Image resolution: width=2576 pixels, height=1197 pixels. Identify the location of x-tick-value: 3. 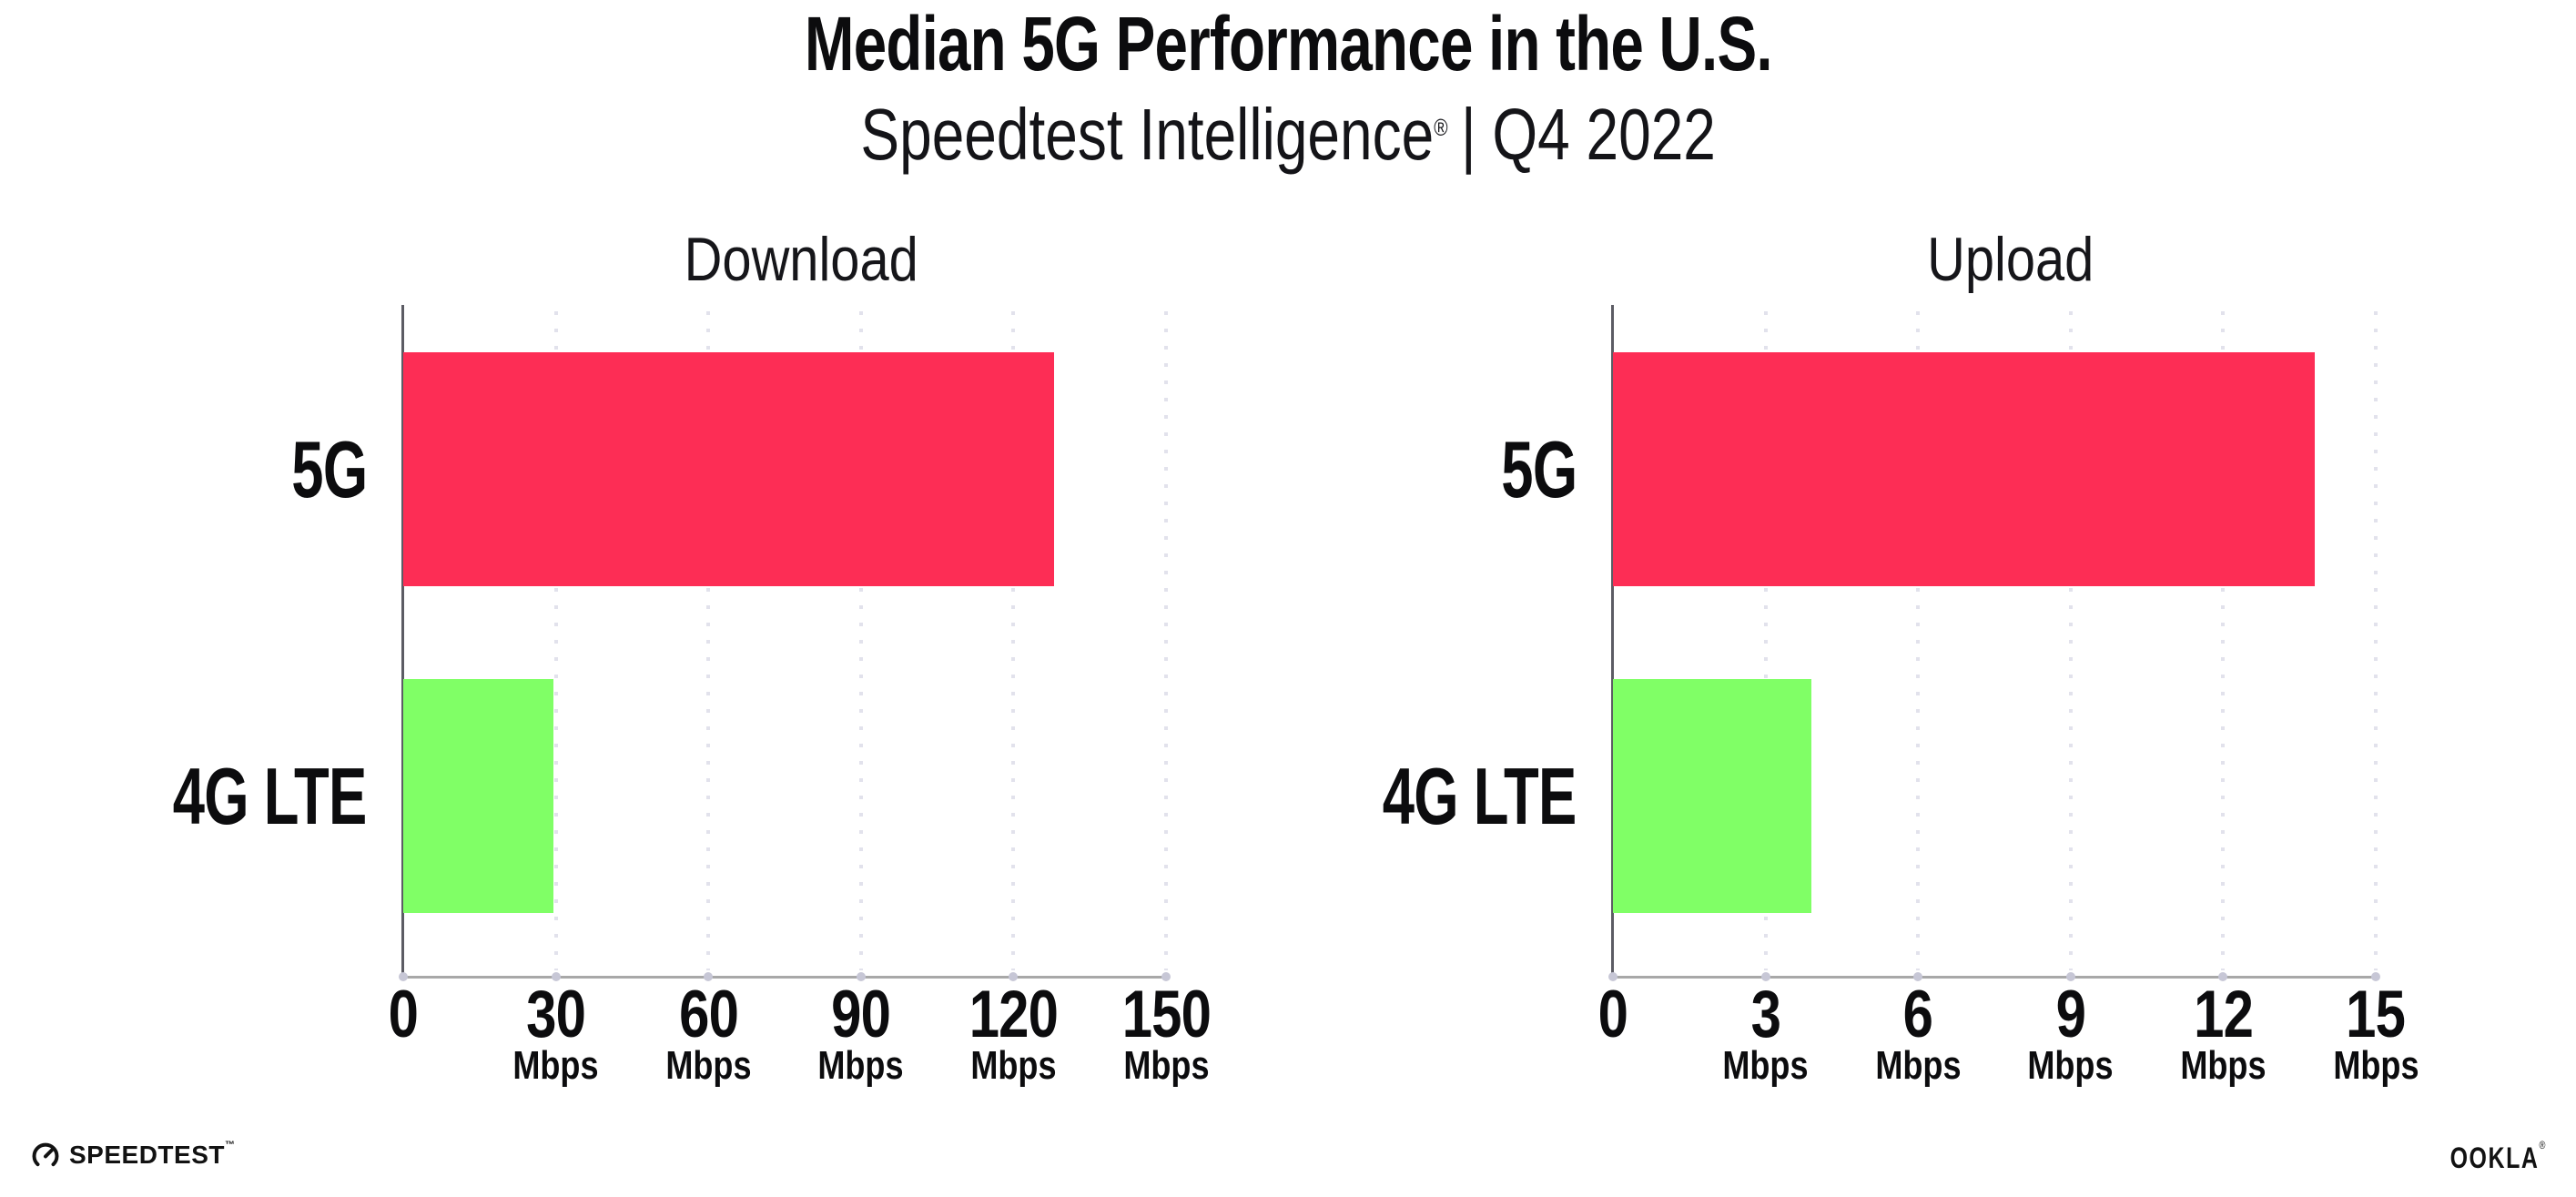
(1765, 1015).